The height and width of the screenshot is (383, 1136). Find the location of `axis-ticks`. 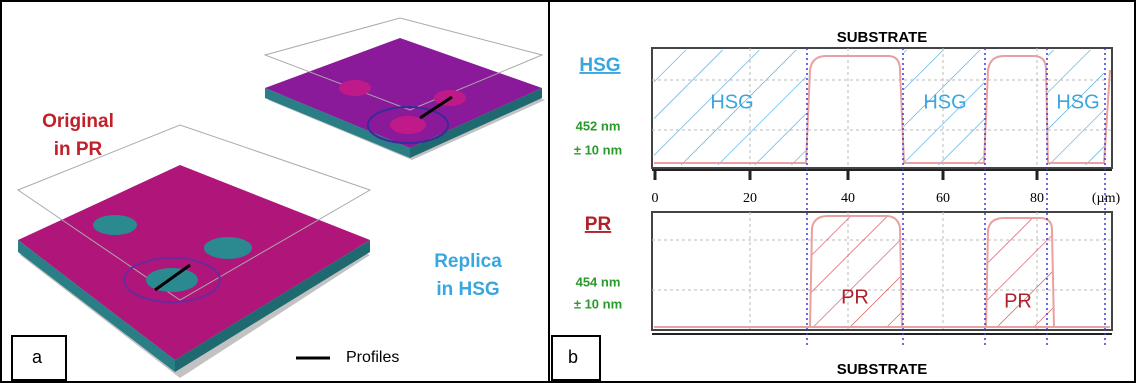

axis-ticks is located at coordinates (882, 174).